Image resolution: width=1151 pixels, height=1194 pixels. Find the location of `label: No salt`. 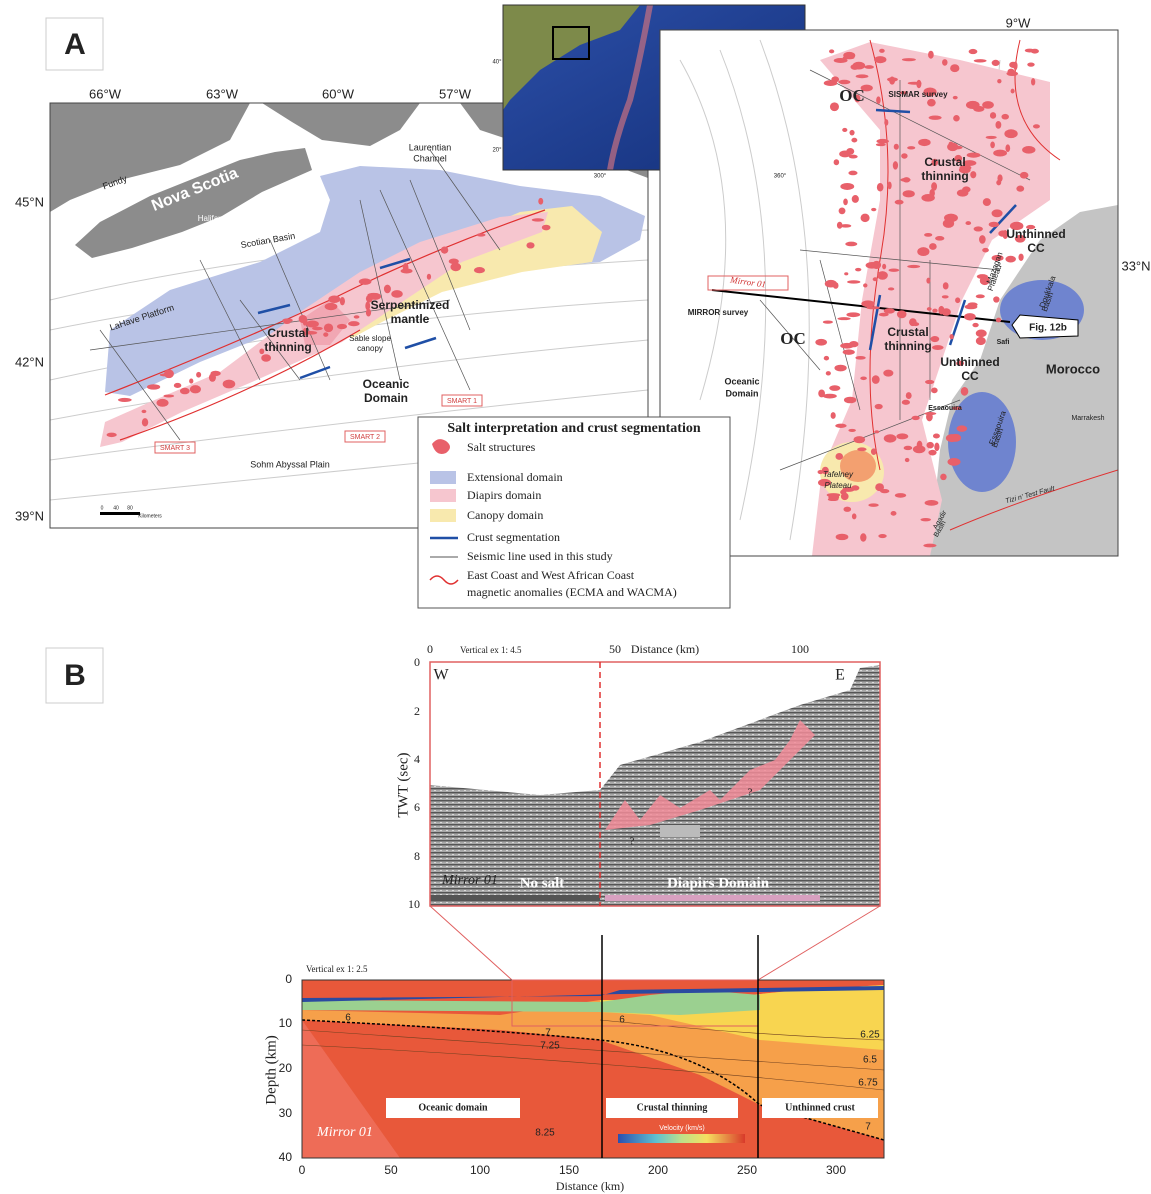

label: No salt is located at coordinates (542, 883).